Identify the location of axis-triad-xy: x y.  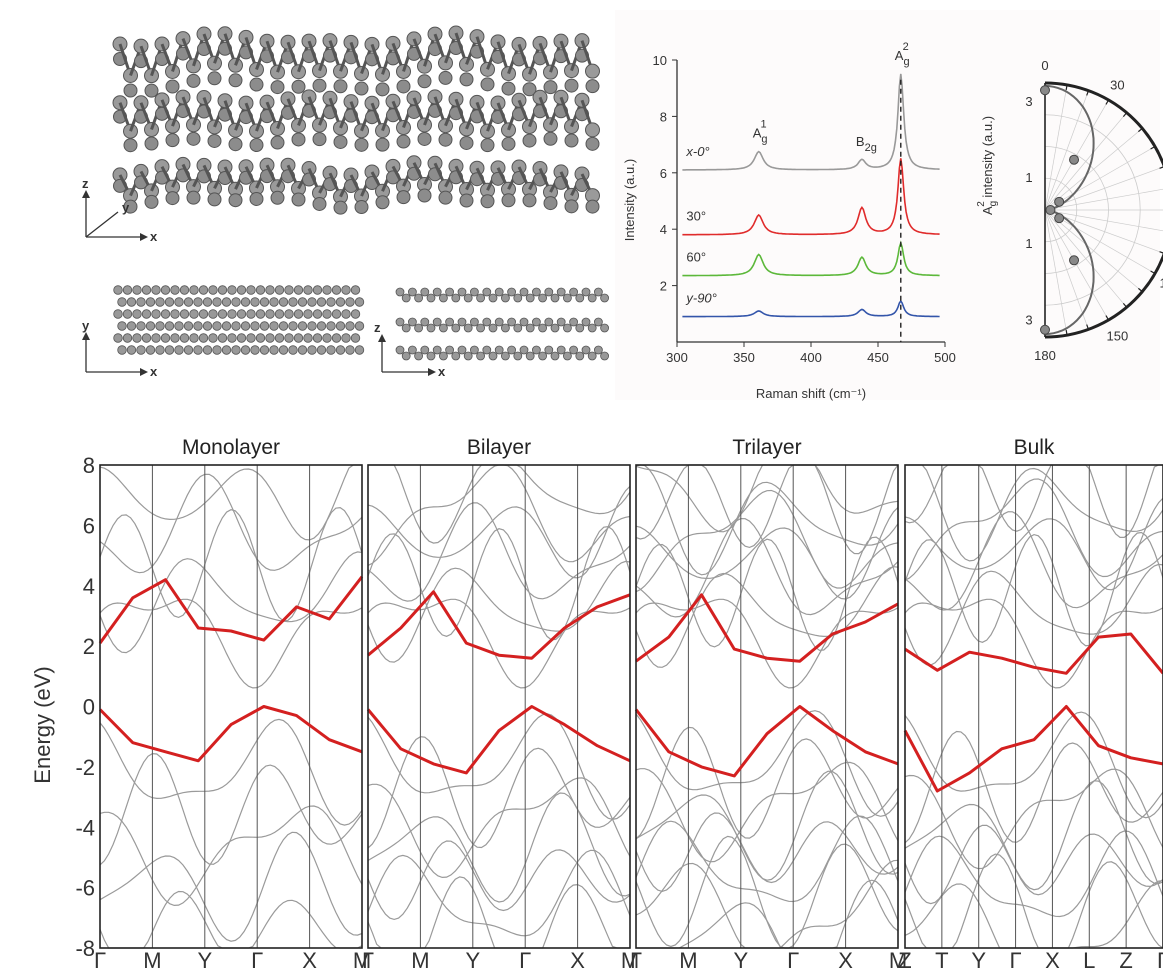
(120, 348).